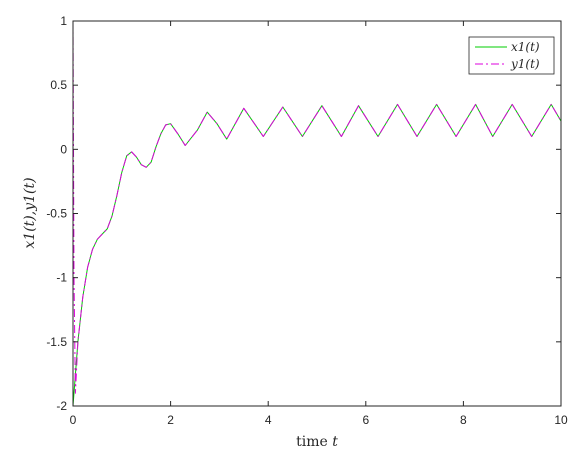  Describe the element at coordinates (61, 406) in the screenshot. I see `y-tick-label: -2` at that location.